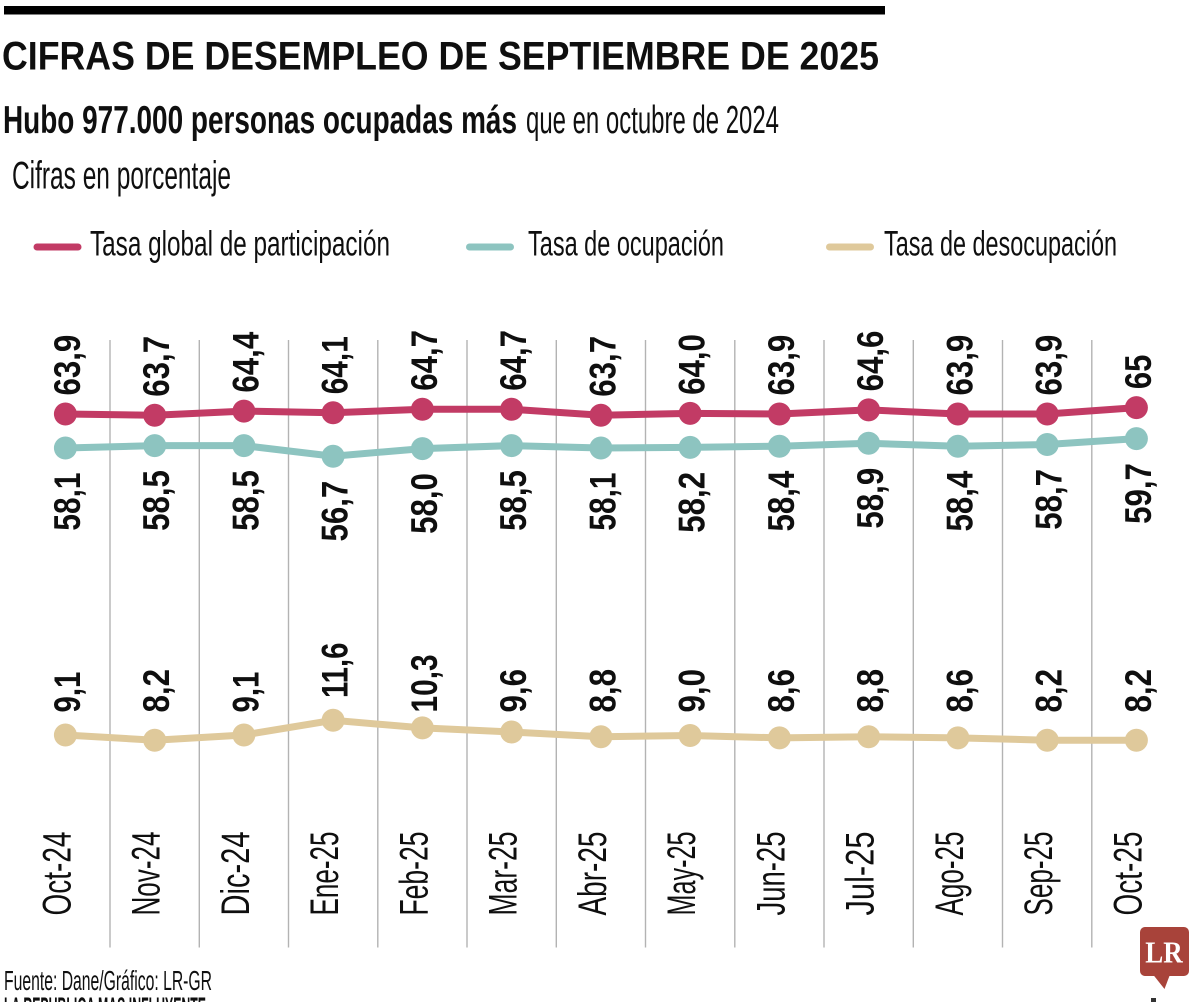 The width and height of the screenshot is (1200, 1002). I want to click on svg-text: 9,6, so click(513, 691).